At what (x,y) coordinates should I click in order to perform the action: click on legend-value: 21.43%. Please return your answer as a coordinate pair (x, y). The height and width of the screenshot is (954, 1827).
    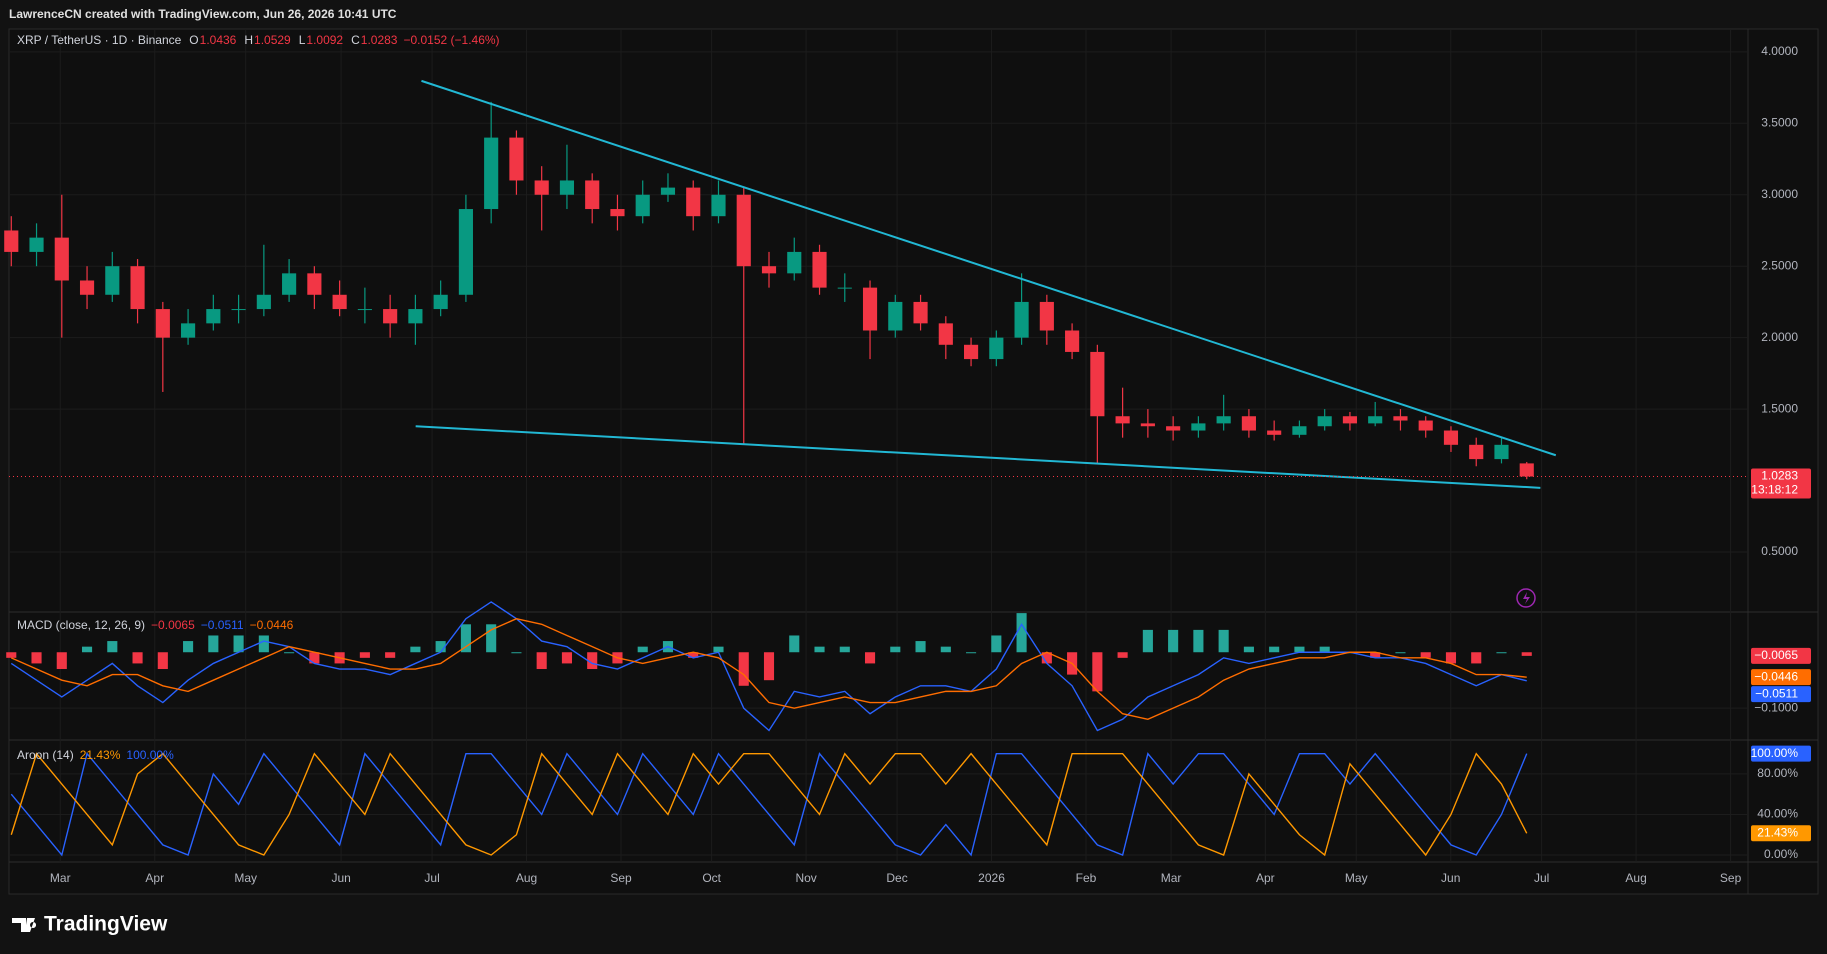
    Looking at the image, I should click on (100, 755).